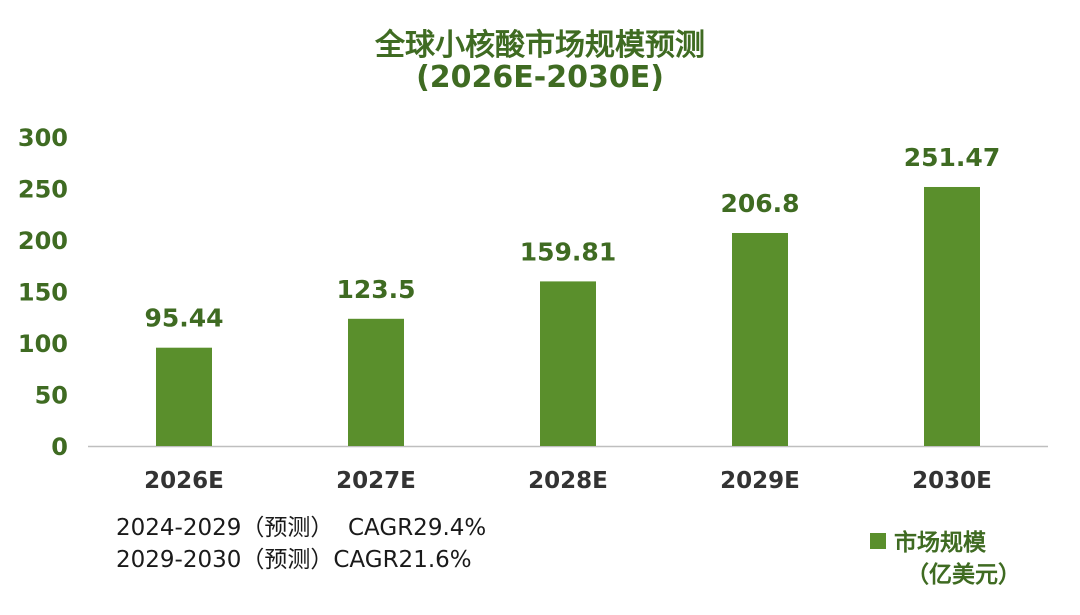 This screenshot has height=615, width=1080. I want to click on bar-2026e, so click(184, 396).